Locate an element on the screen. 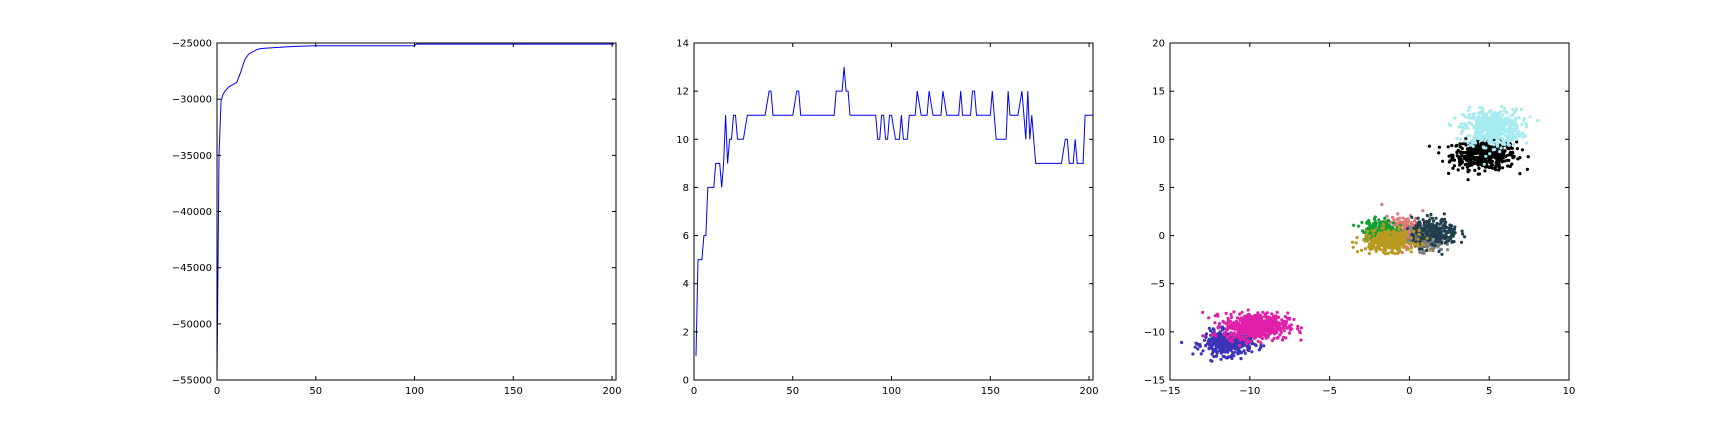 The height and width of the screenshot is (432, 1728). y-tick-label: −5 is located at coordinates (1157, 284).